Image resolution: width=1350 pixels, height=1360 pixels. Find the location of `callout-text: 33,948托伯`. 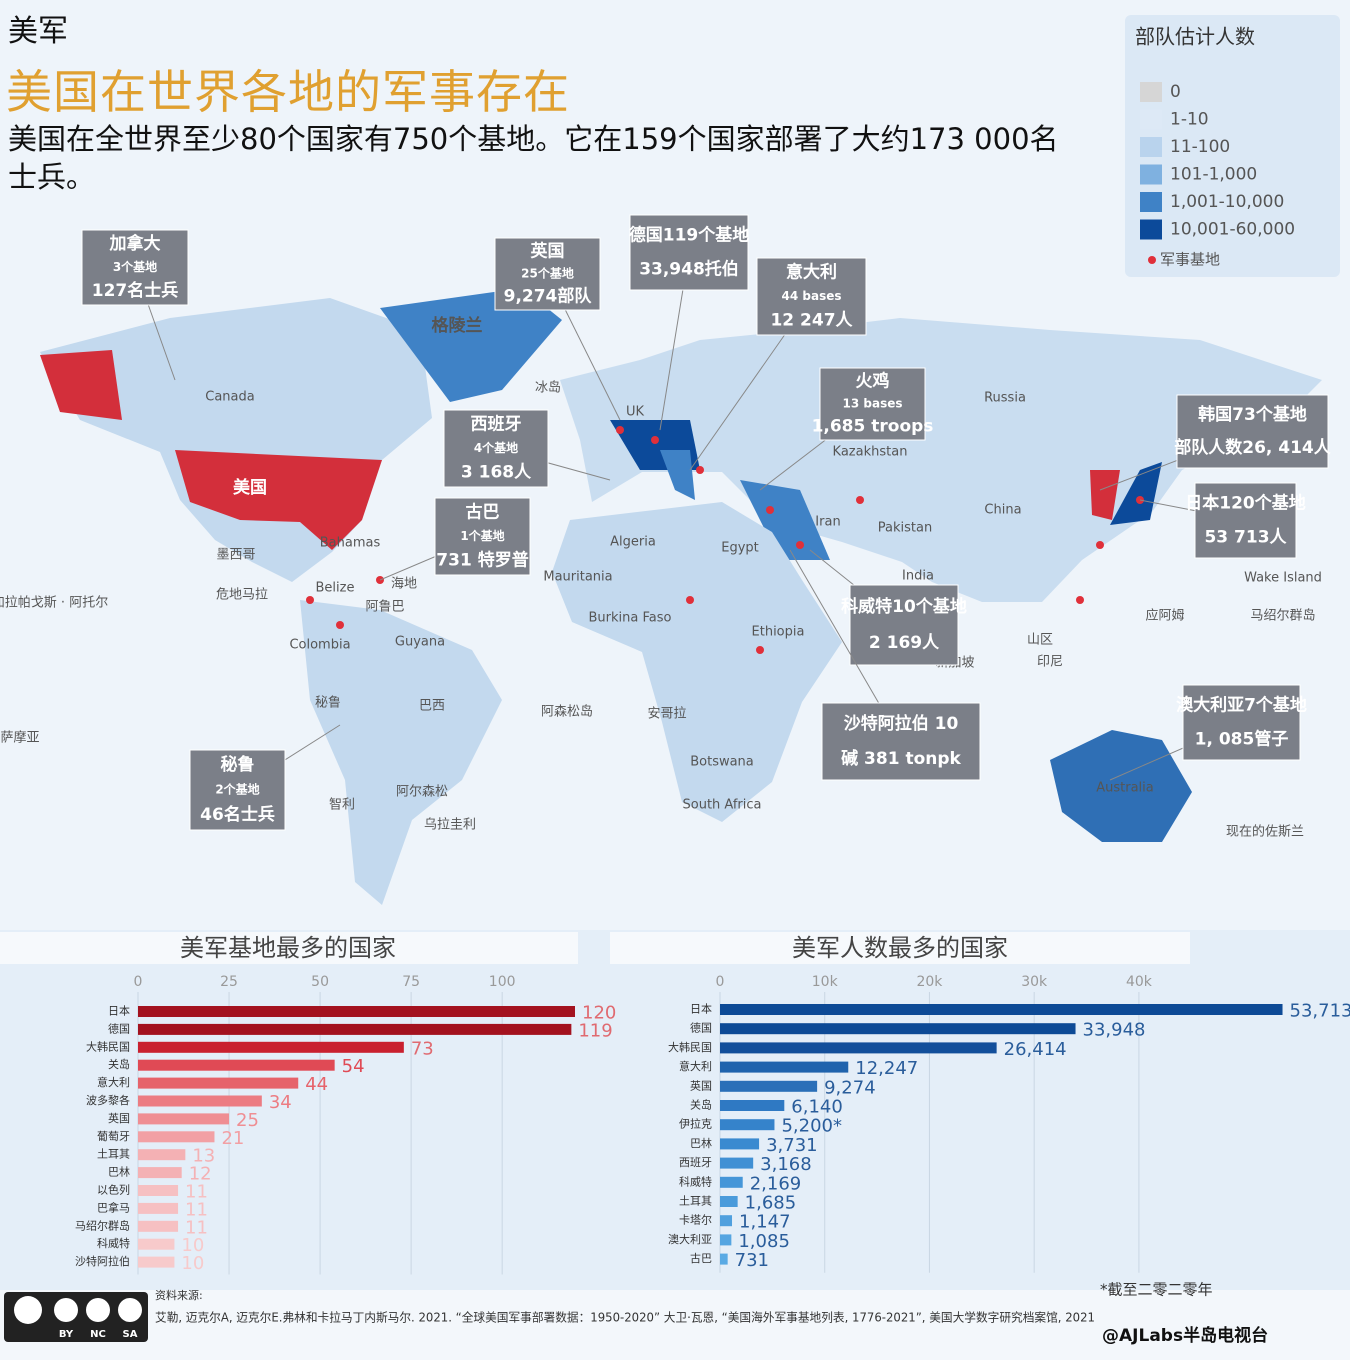

callout-text: 33,948托伯 is located at coordinates (689, 269).